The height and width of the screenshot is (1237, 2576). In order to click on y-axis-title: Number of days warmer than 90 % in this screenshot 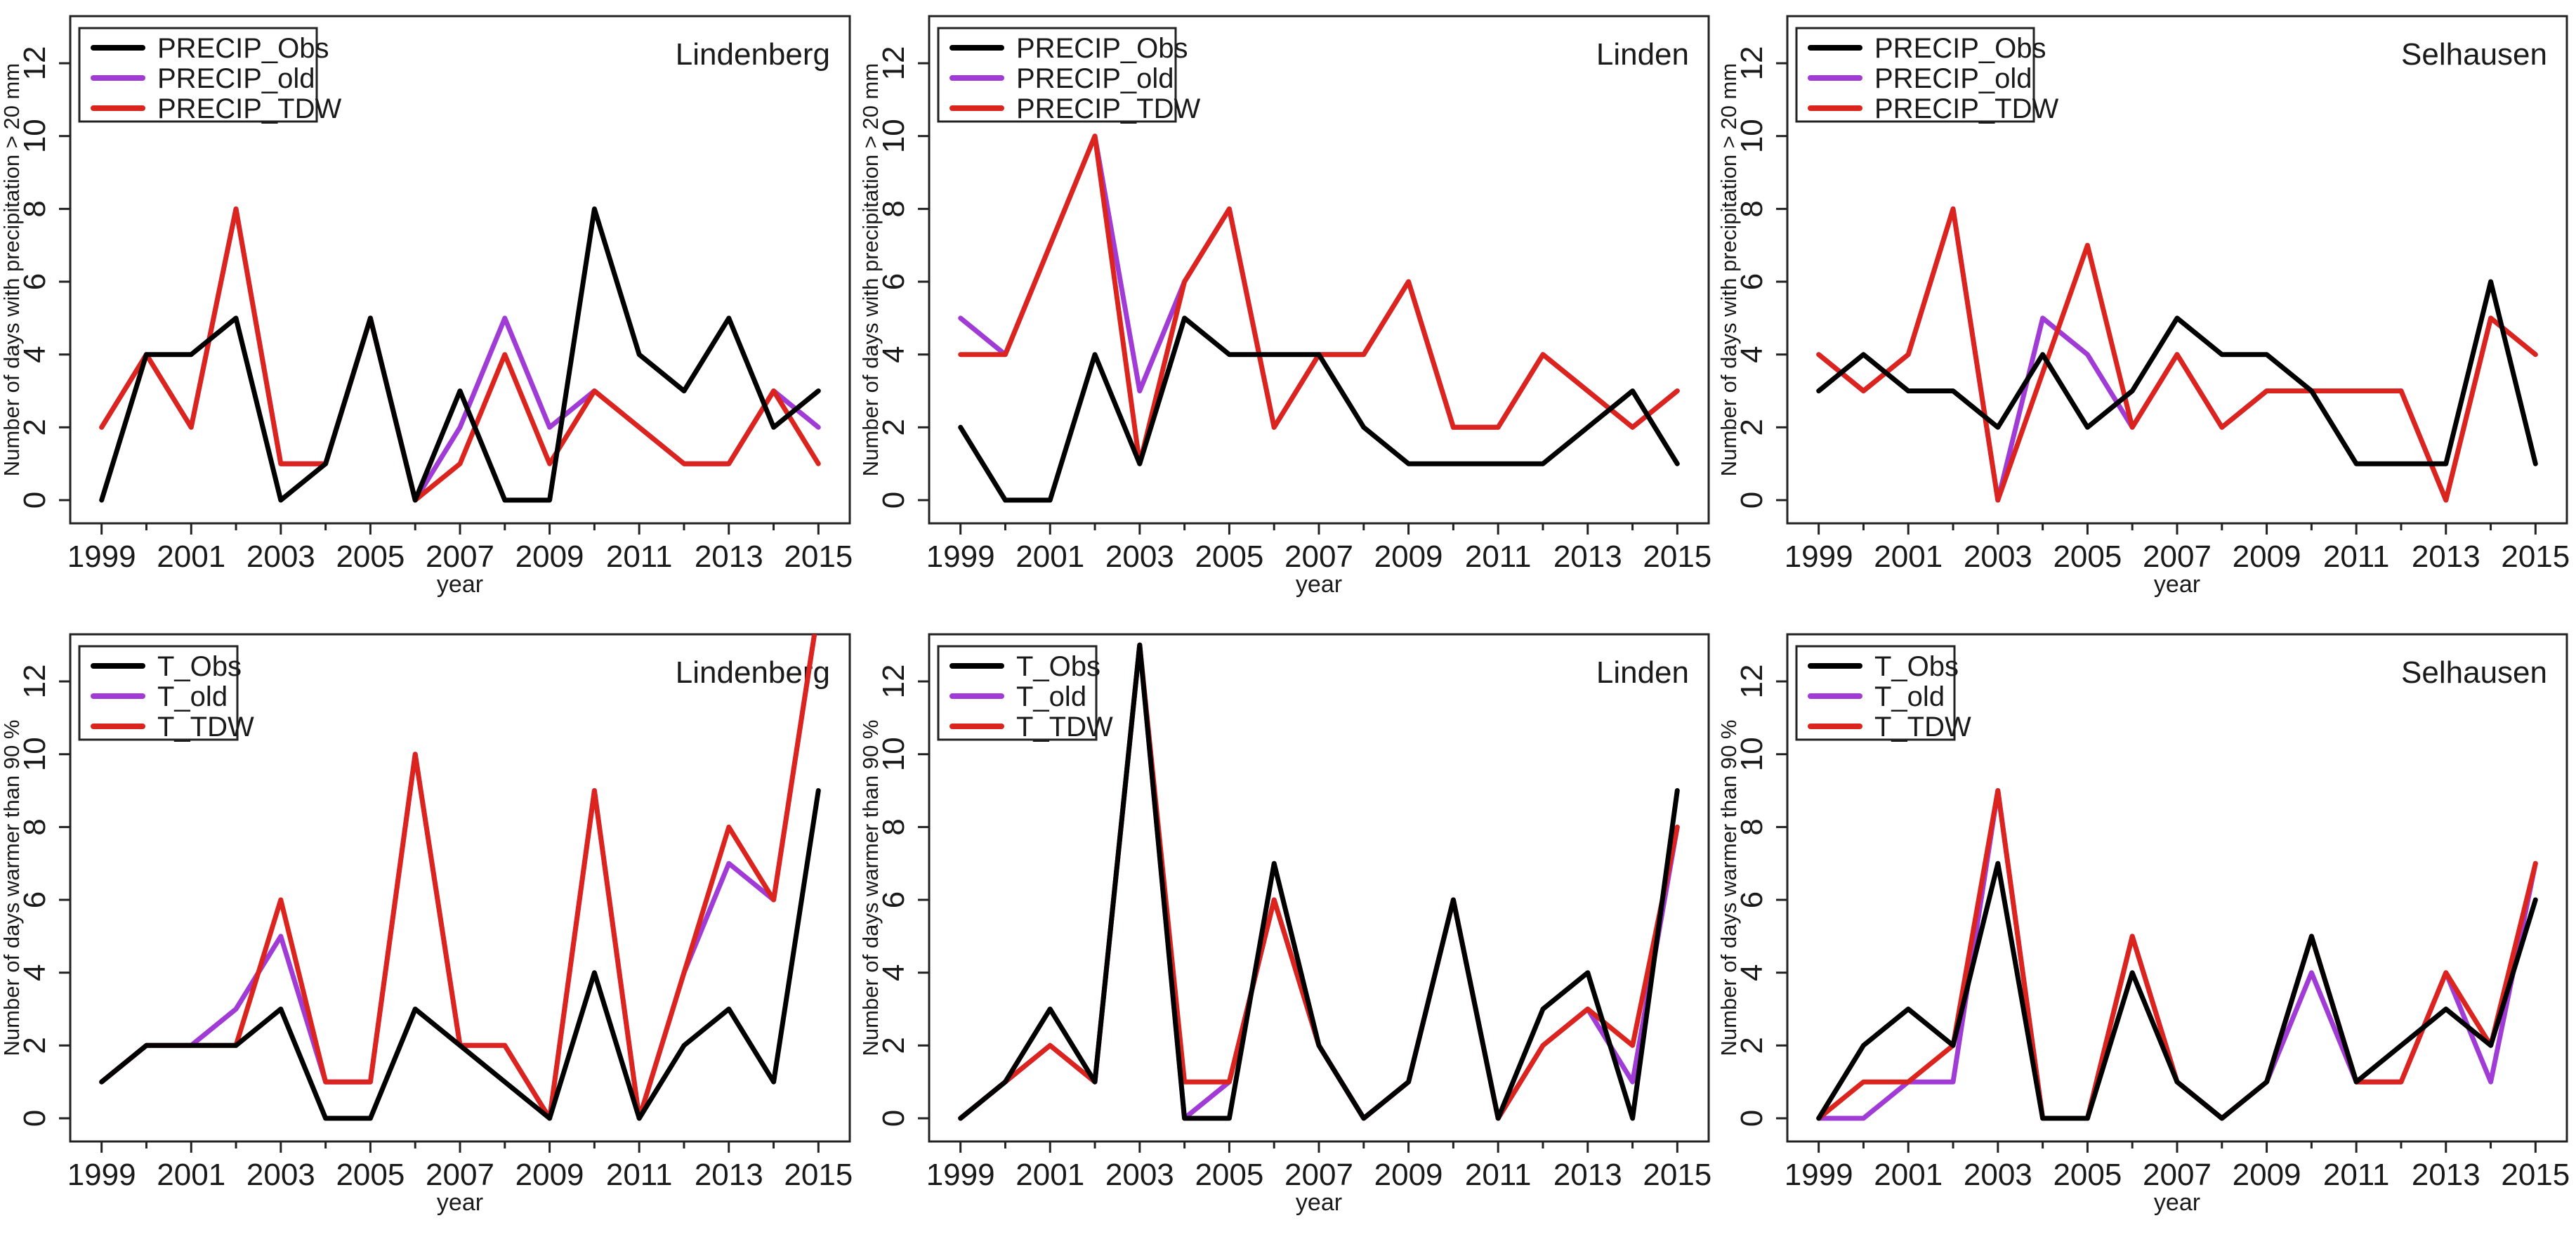, I will do `click(1729, 888)`.